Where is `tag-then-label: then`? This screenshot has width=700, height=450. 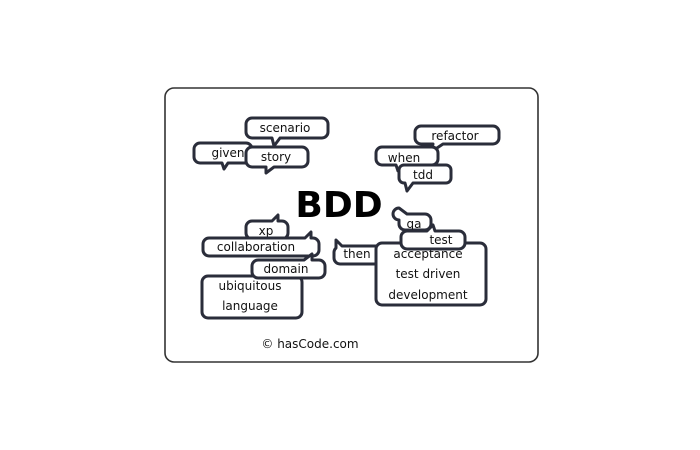
tag-then-label: then is located at coordinates (356, 254).